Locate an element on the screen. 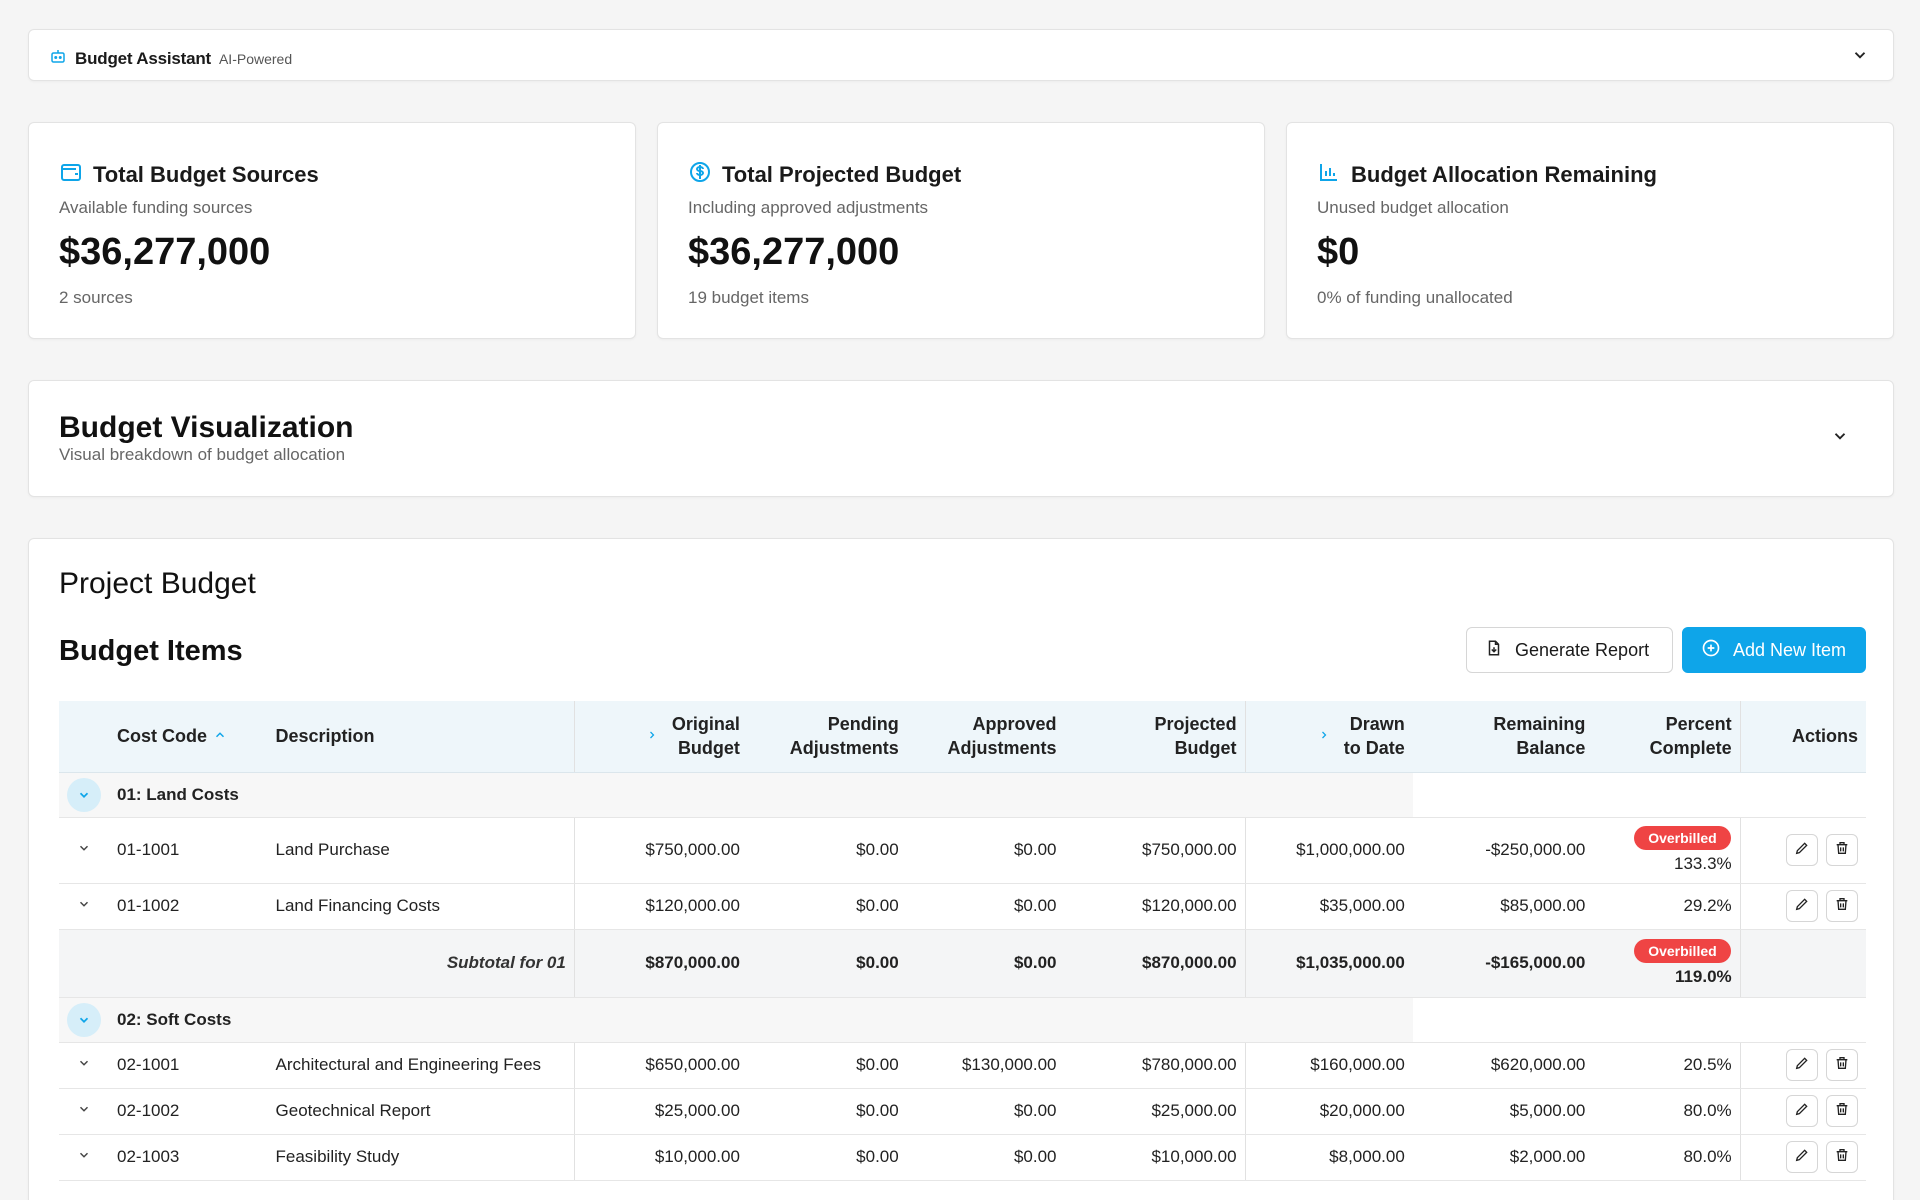  cell-drawn: $8,000.00 is located at coordinates (1329, 1157).